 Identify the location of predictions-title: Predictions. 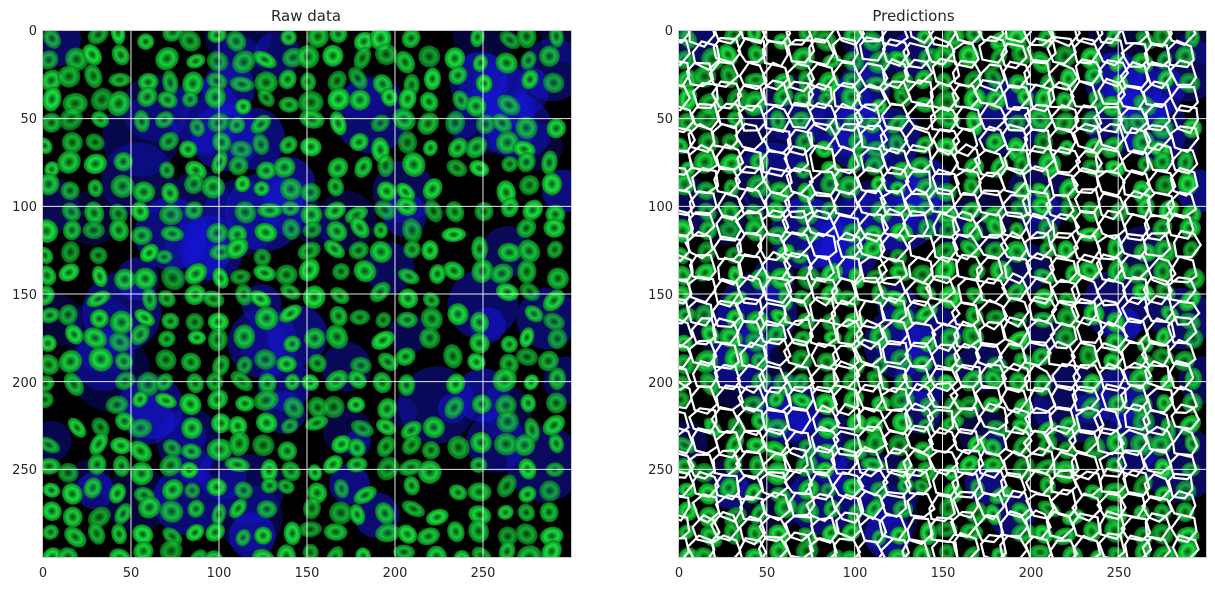
(913, 16).